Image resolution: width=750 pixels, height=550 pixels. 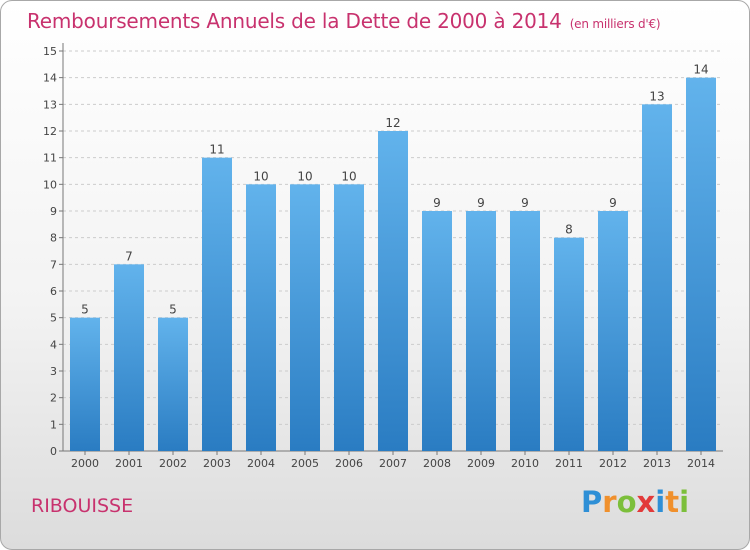 What do you see at coordinates (50, 104) in the screenshot?
I see `y-tick-label: 13` at bounding box center [50, 104].